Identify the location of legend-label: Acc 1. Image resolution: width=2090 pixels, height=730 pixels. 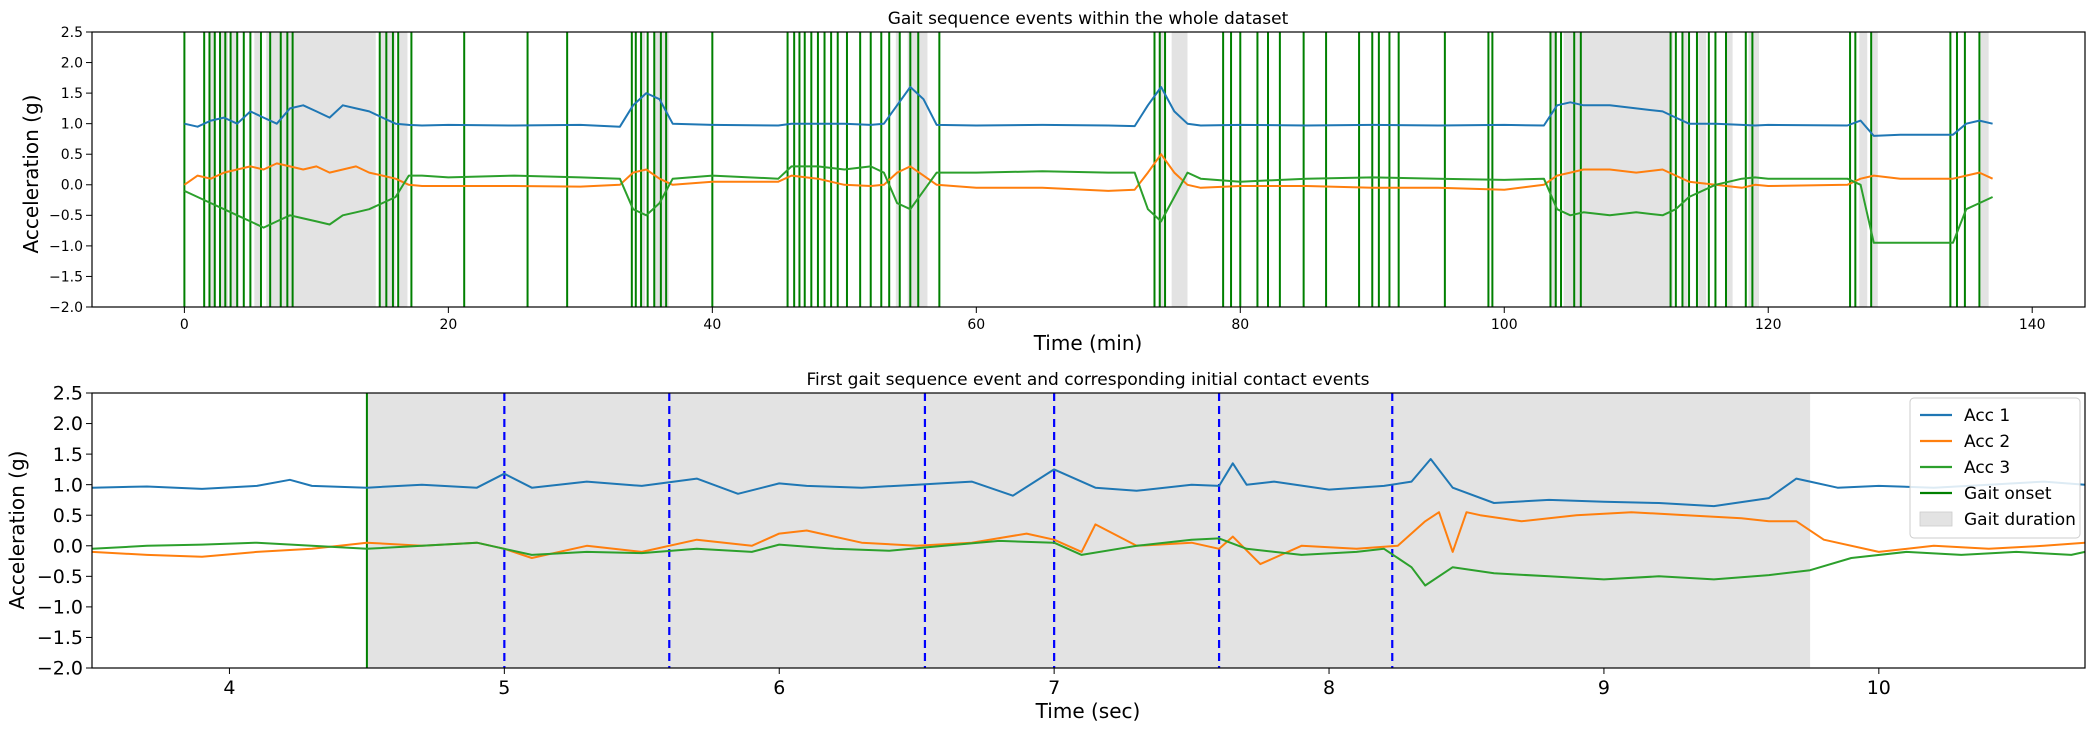
(1987, 416).